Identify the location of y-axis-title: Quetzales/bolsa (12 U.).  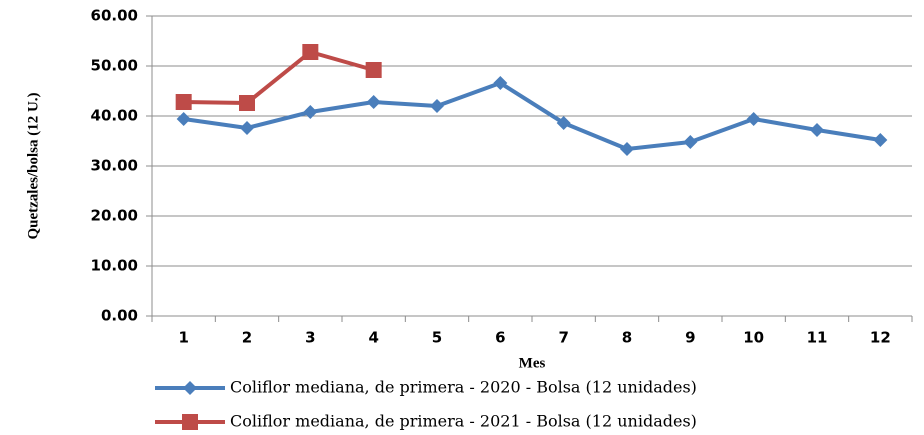
(33, 165).